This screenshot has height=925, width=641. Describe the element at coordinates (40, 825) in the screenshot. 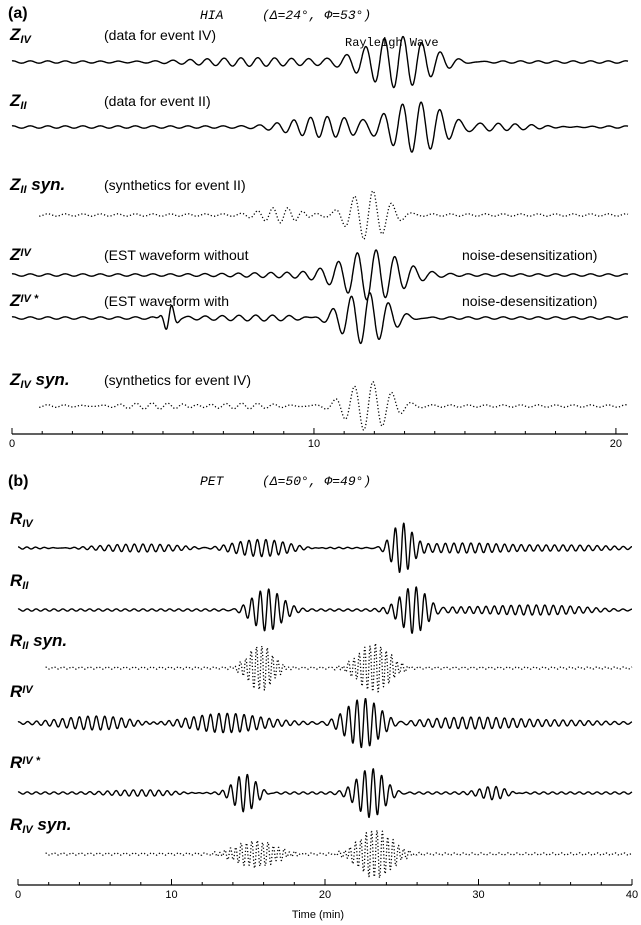

I see `trace-label: RIV syn.` at that location.